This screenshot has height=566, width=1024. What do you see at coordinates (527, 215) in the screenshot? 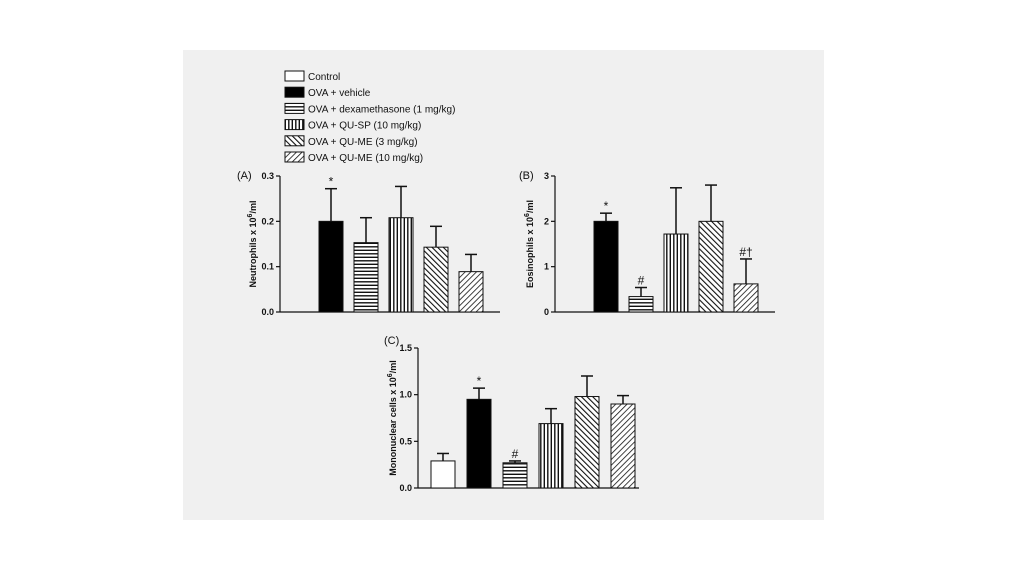
I see `y-axis-title-sup-1: 6` at bounding box center [527, 215].